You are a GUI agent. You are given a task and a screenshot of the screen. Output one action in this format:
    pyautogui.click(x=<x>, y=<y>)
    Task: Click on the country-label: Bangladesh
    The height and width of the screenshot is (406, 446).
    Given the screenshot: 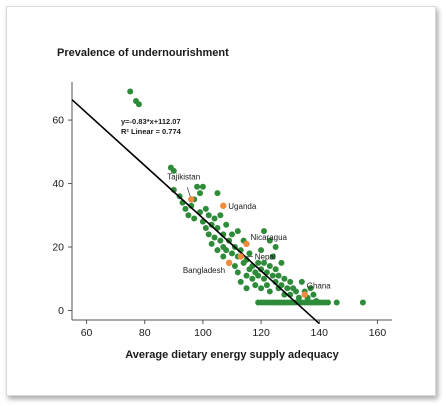 What is the action you would take?
    pyautogui.click(x=204, y=270)
    